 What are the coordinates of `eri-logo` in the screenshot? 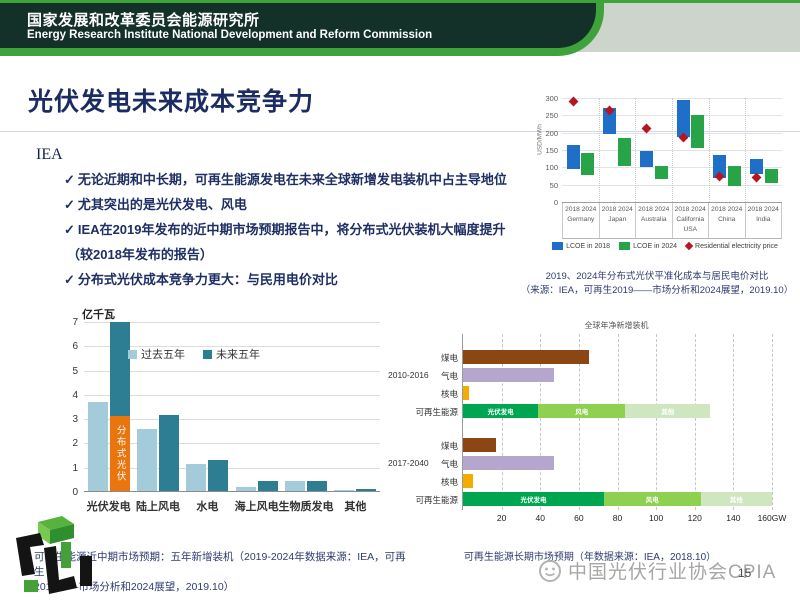 It's located at (50, 557).